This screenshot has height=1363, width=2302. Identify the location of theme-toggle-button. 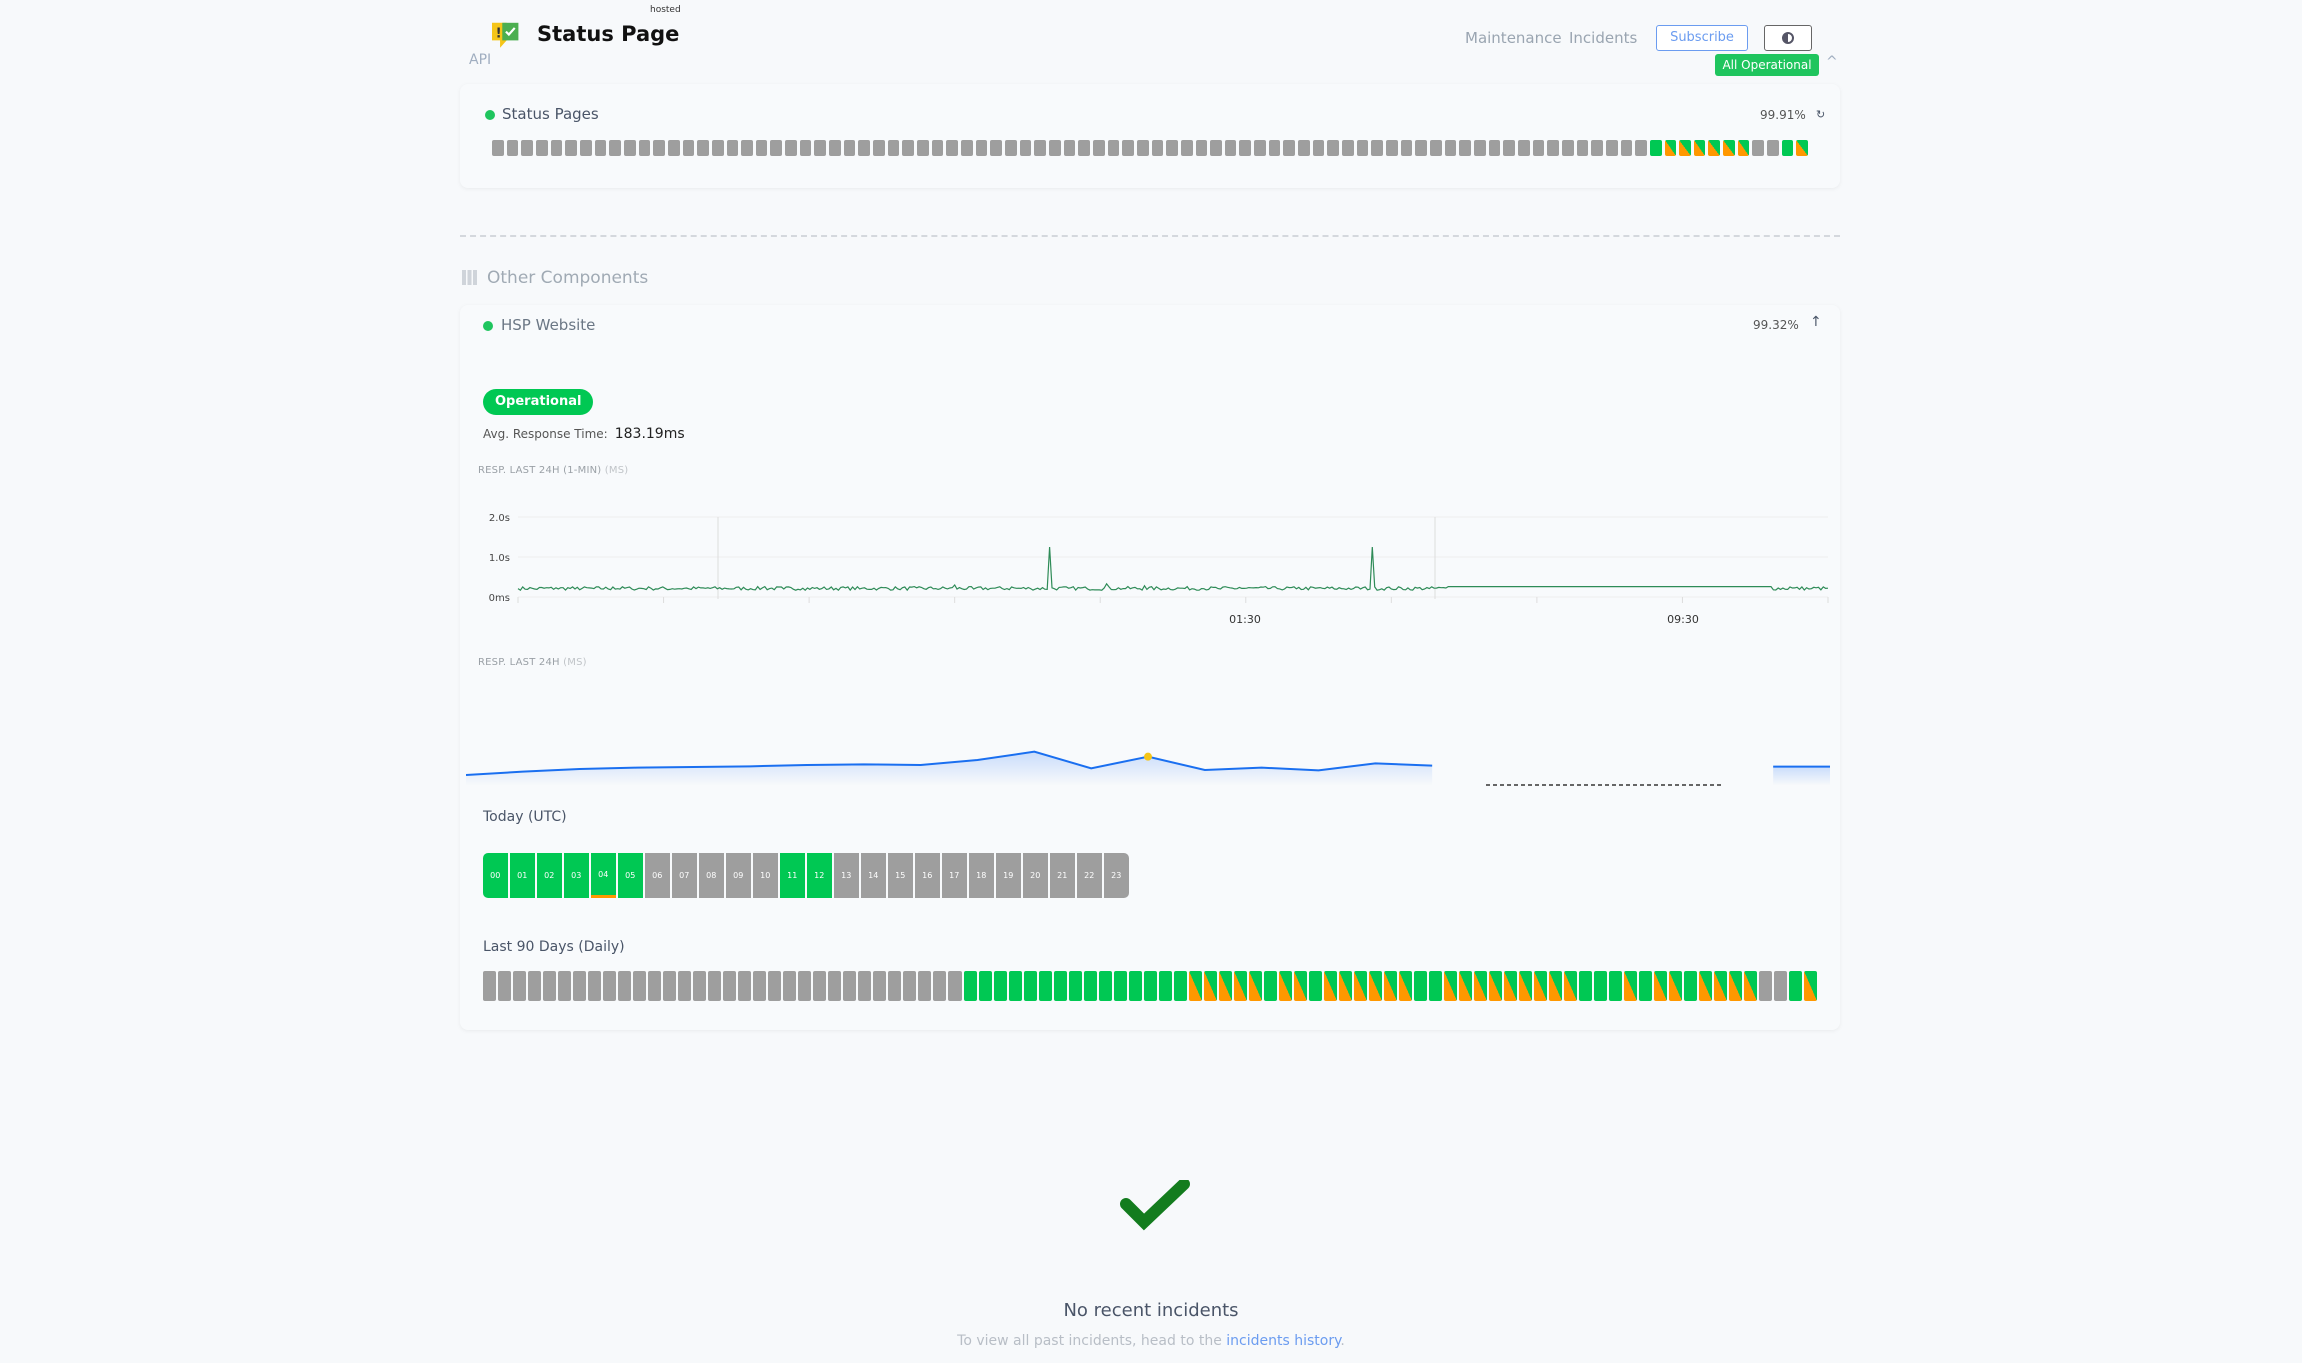
(1788, 38).